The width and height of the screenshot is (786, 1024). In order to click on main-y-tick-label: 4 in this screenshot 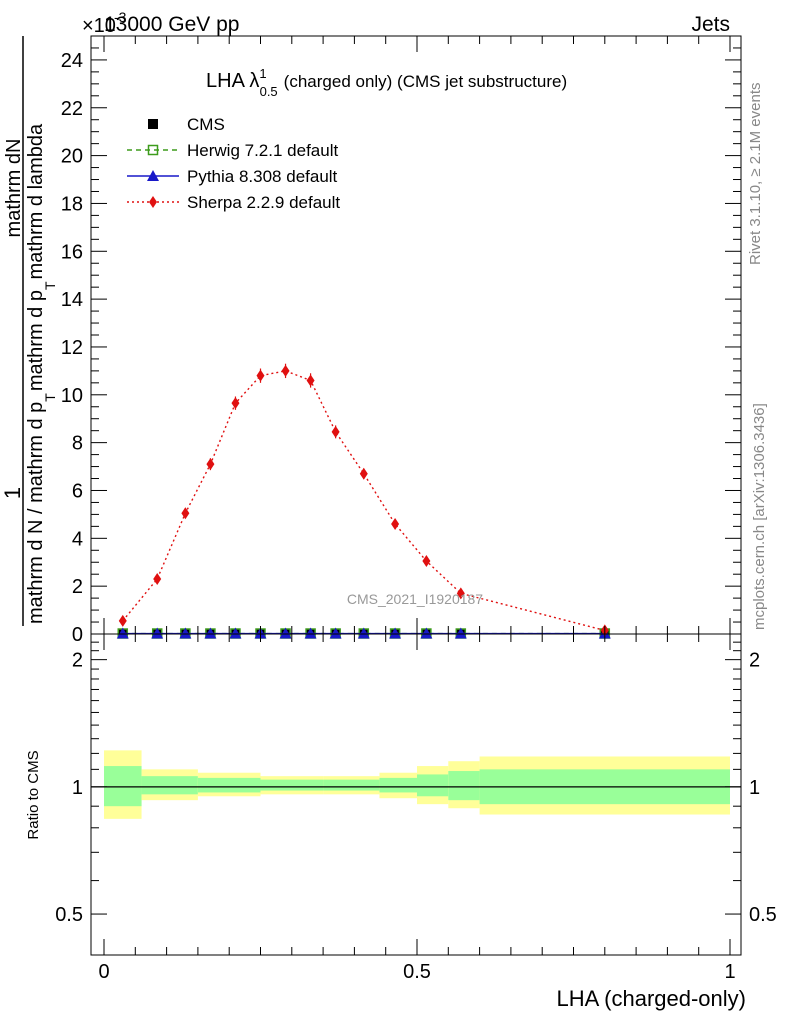, I will do `click(77, 539)`.